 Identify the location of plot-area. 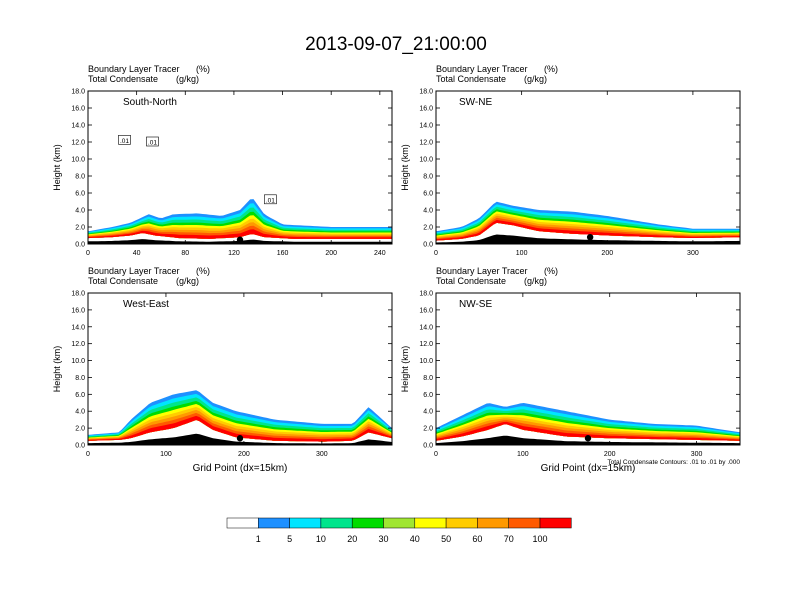
(240, 417).